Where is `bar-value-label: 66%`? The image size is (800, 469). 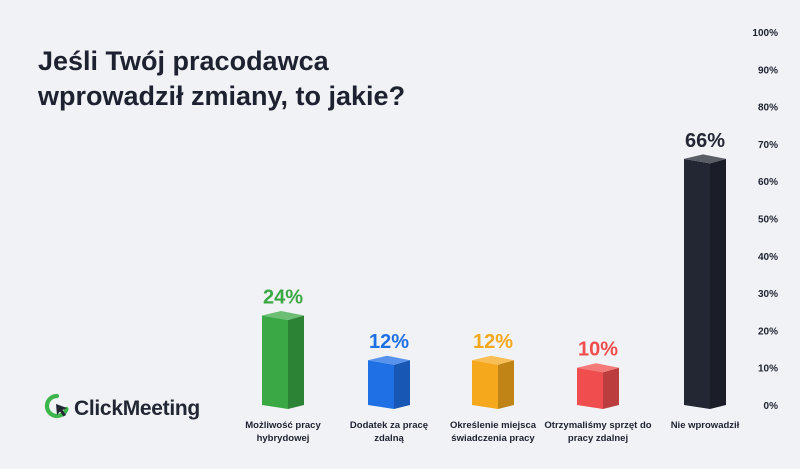 bar-value-label: 66% is located at coordinates (705, 141).